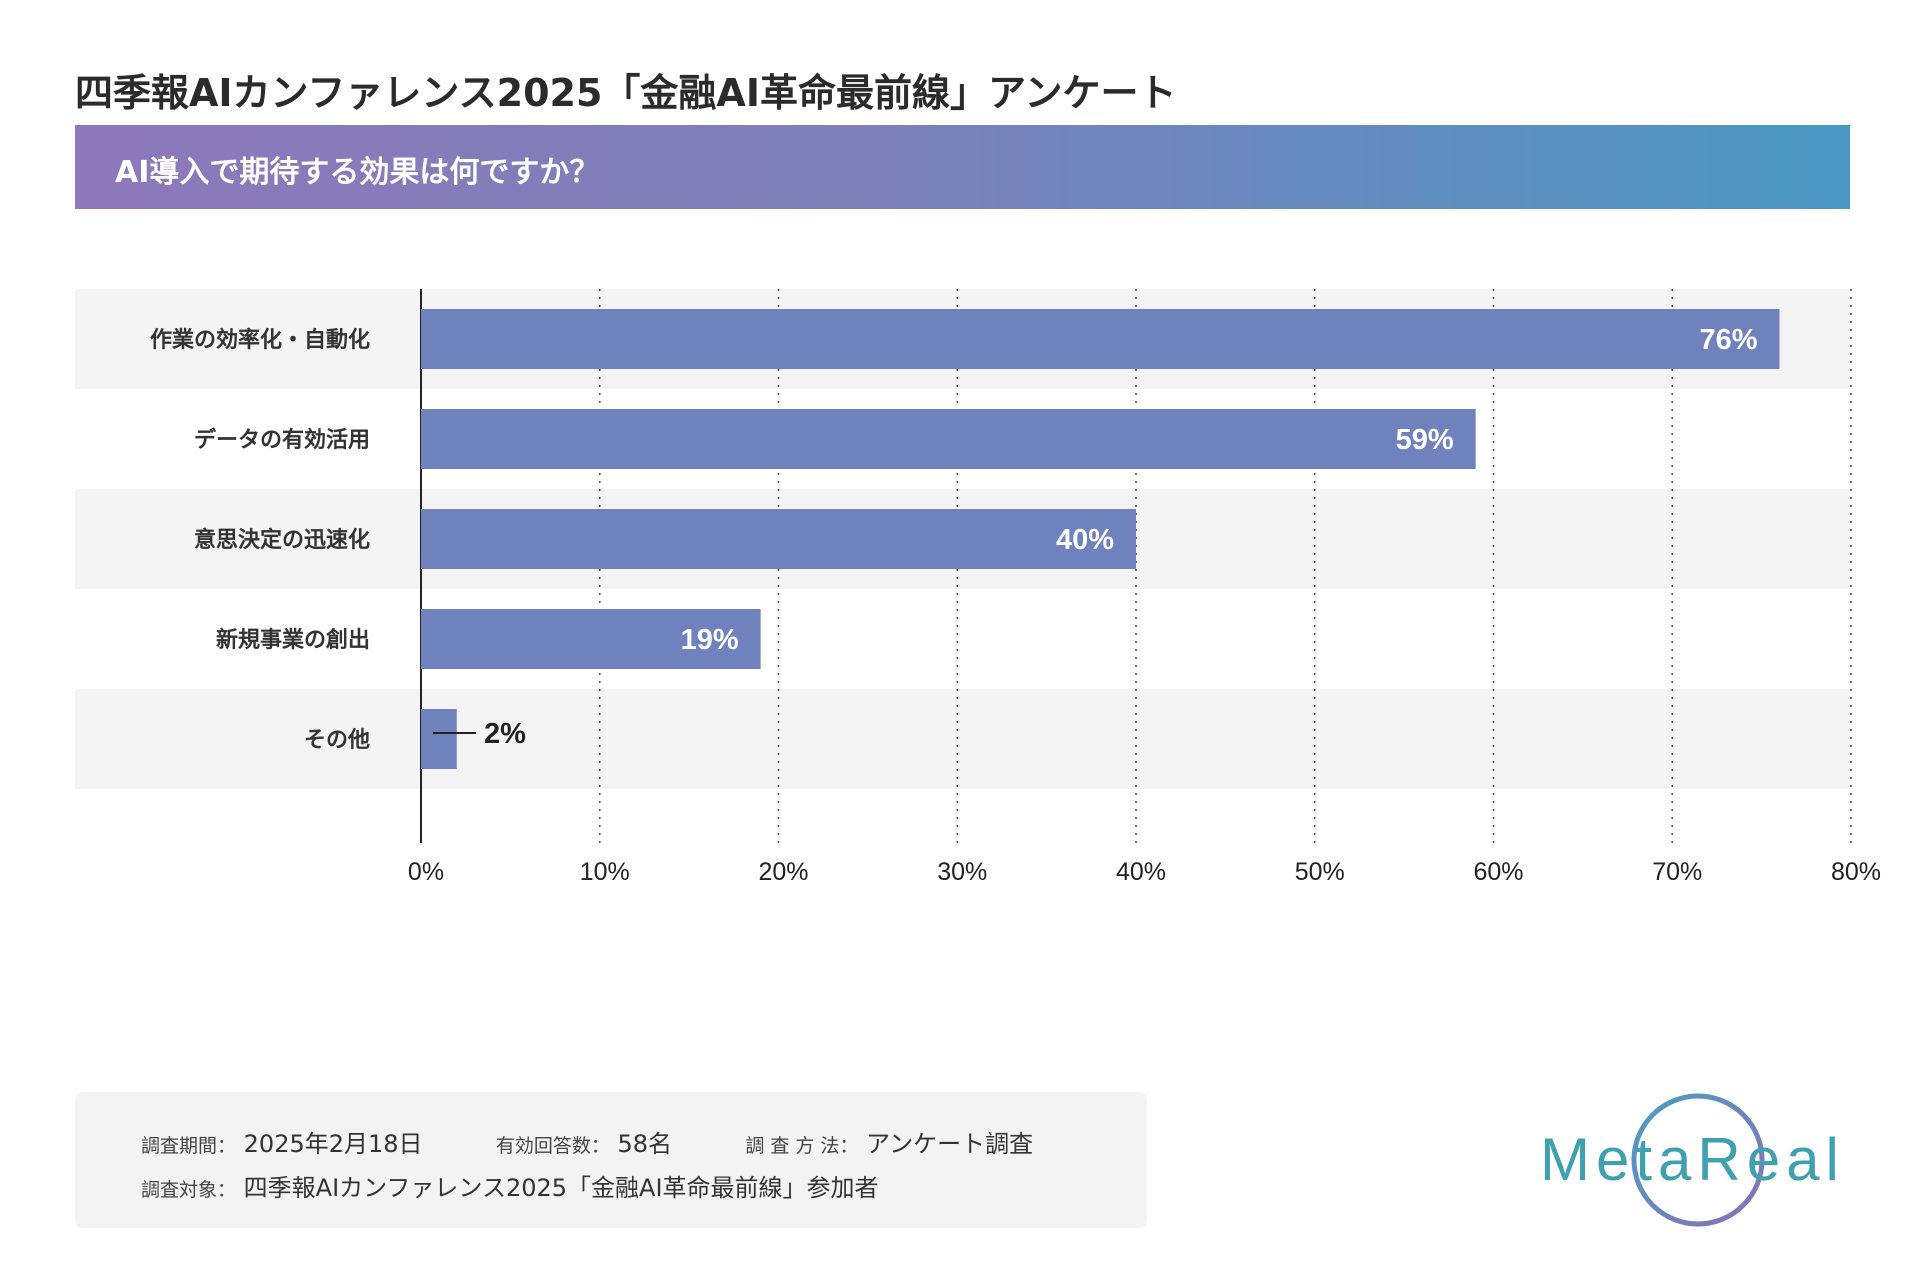 Image resolution: width=1920 pixels, height=1280 pixels. Describe the element at coordinates (645, 1144) in the screenshot. I see `responses-value: 58名` at that location.